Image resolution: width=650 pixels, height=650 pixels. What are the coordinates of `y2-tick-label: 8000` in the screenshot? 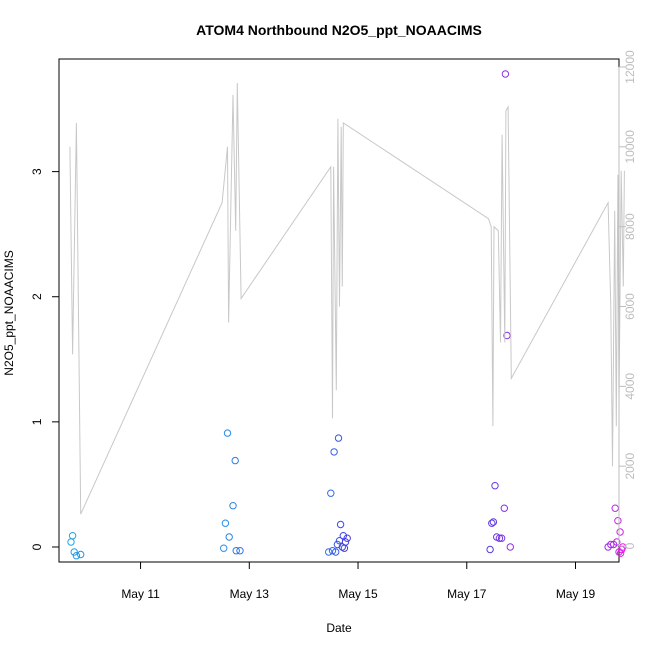 It's located at (630, 226).